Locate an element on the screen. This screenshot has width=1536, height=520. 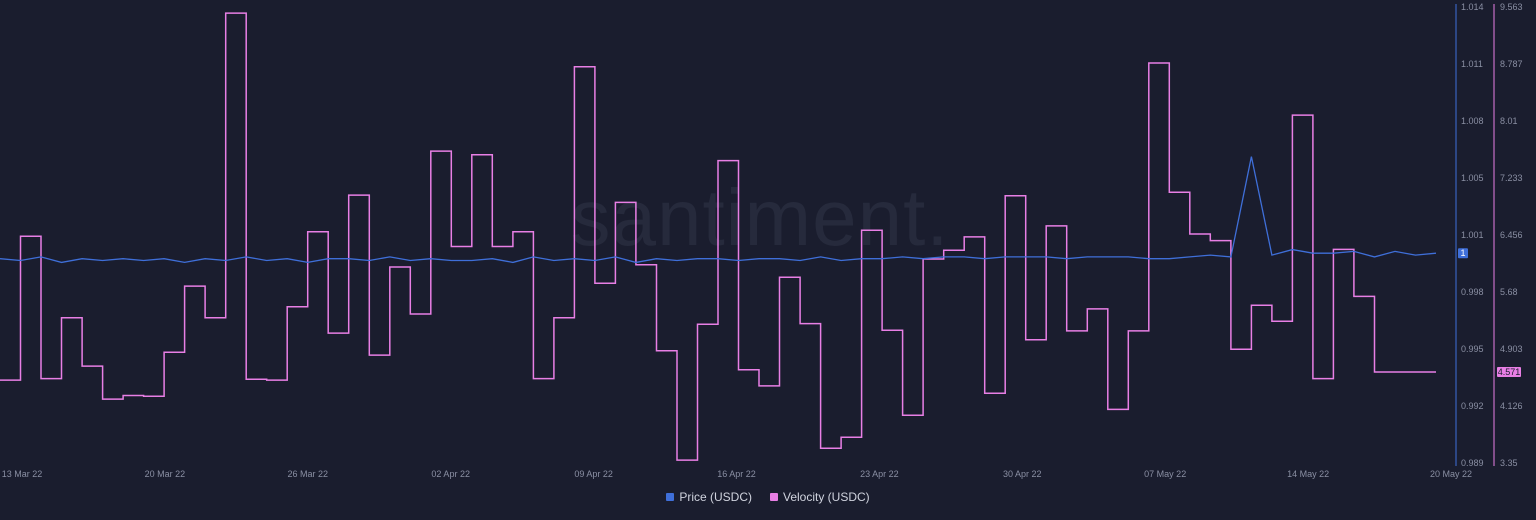
price-value-badge: 1 is located at coordinates (1463, 253).